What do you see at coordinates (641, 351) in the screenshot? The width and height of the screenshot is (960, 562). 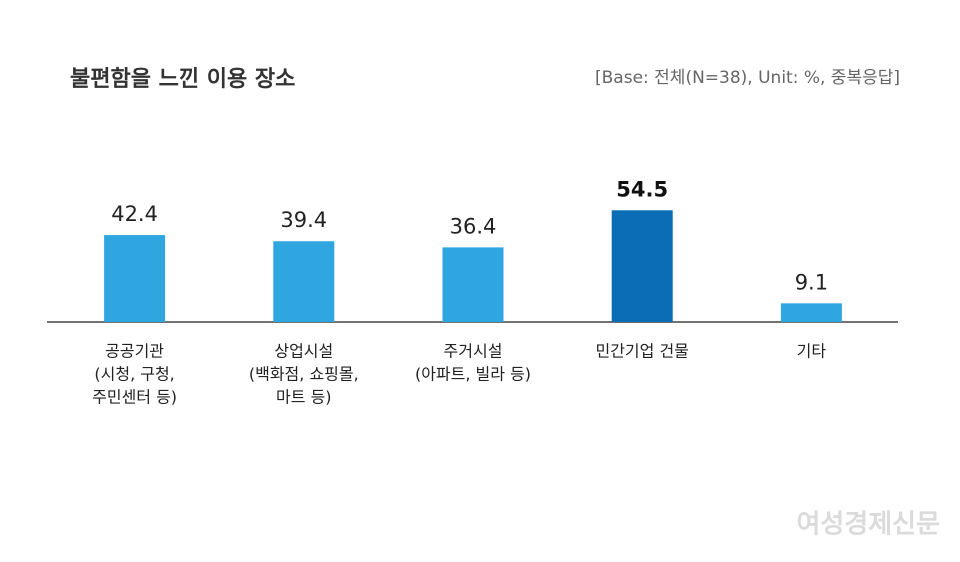 I see `x-tick-label: 민간기업 건물` at bounding box center [641, 351].